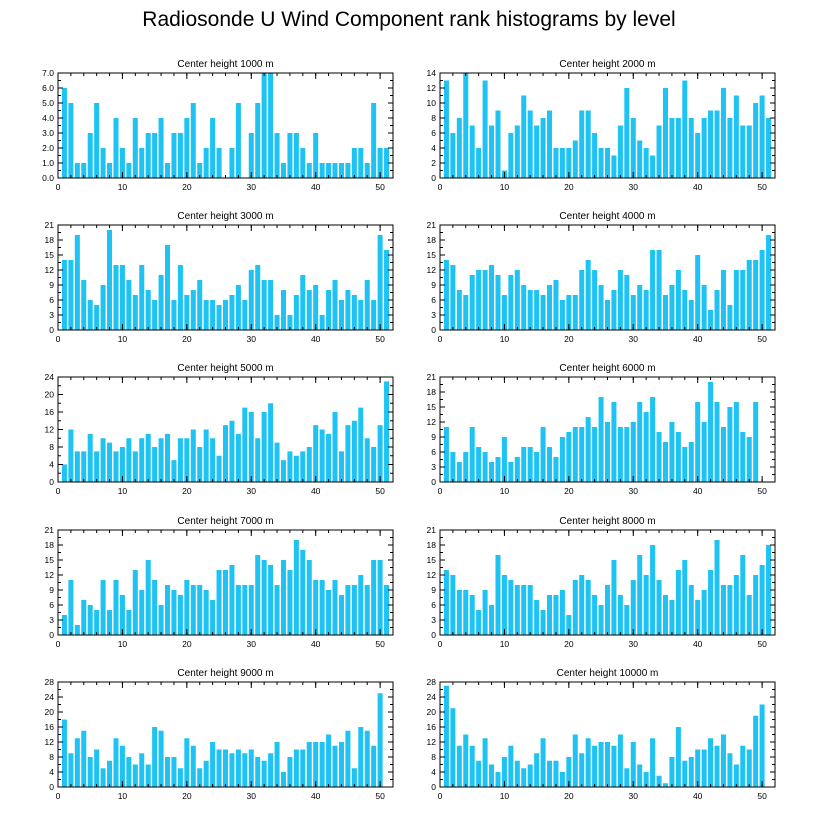 This screenshot has height=824, width=818. What do you see at coordinates (433, 467) in the screenshot?
I see `panel-6-ytick-label: 3` at bounding box center [433, 467].